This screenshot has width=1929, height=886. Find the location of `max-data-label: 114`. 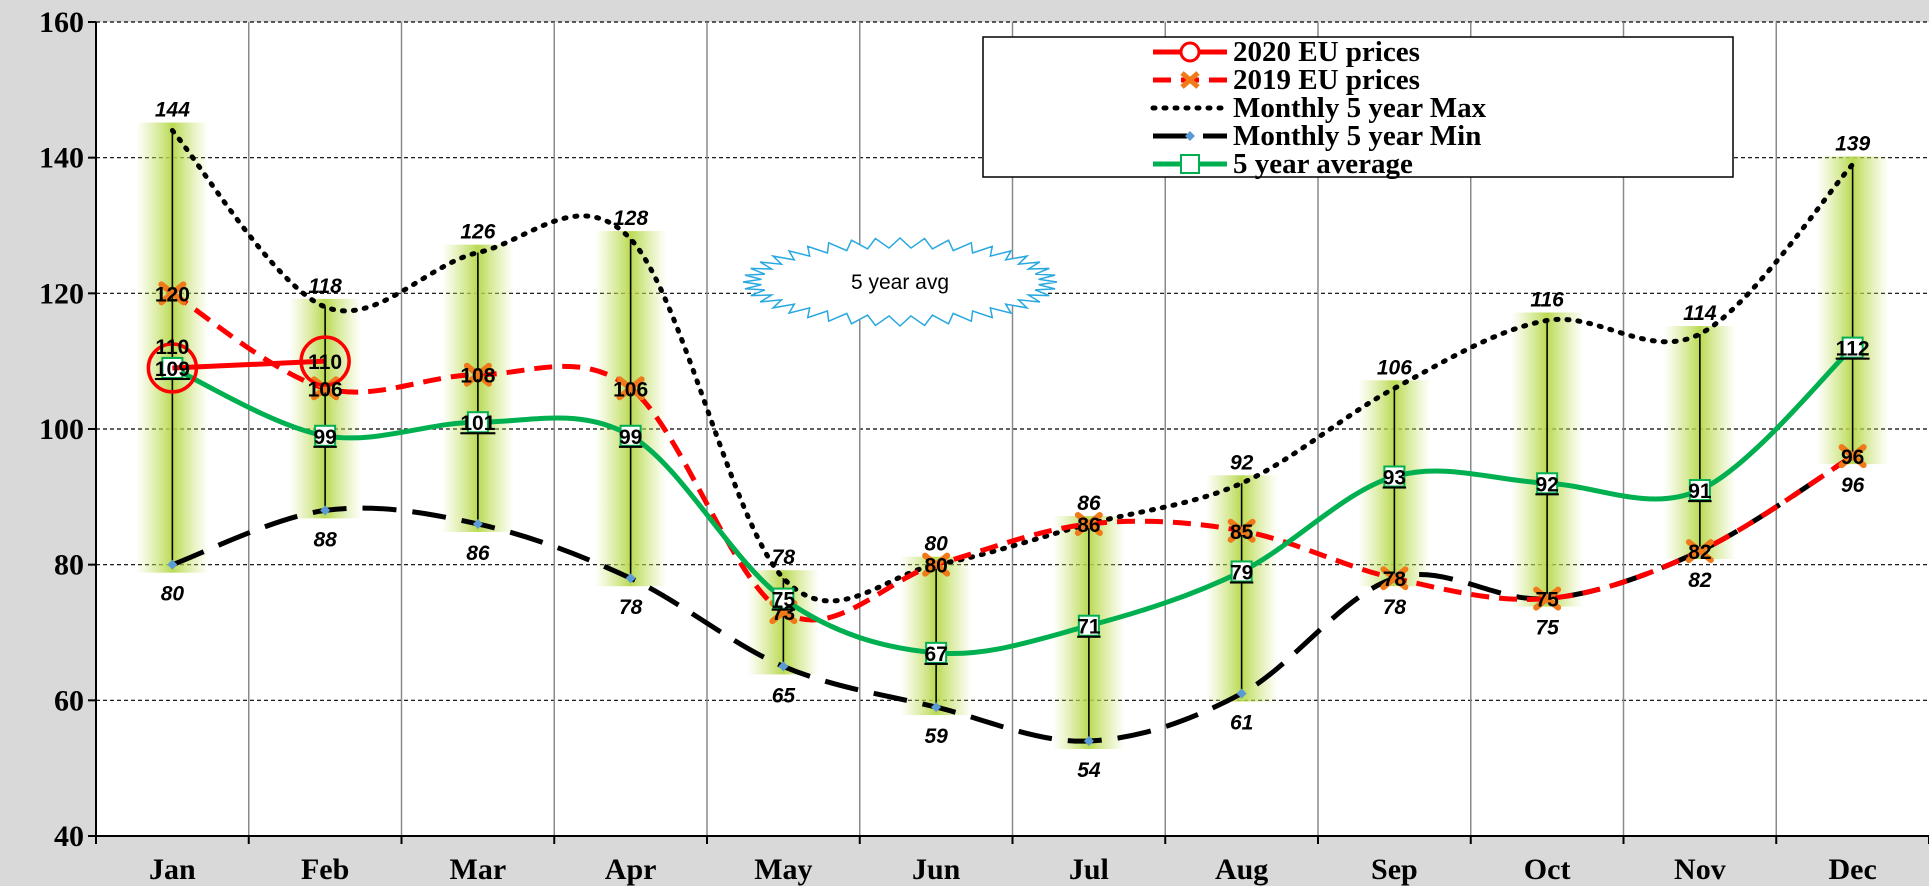

max-data-label: 114 is located at coordinates (1700, 313).